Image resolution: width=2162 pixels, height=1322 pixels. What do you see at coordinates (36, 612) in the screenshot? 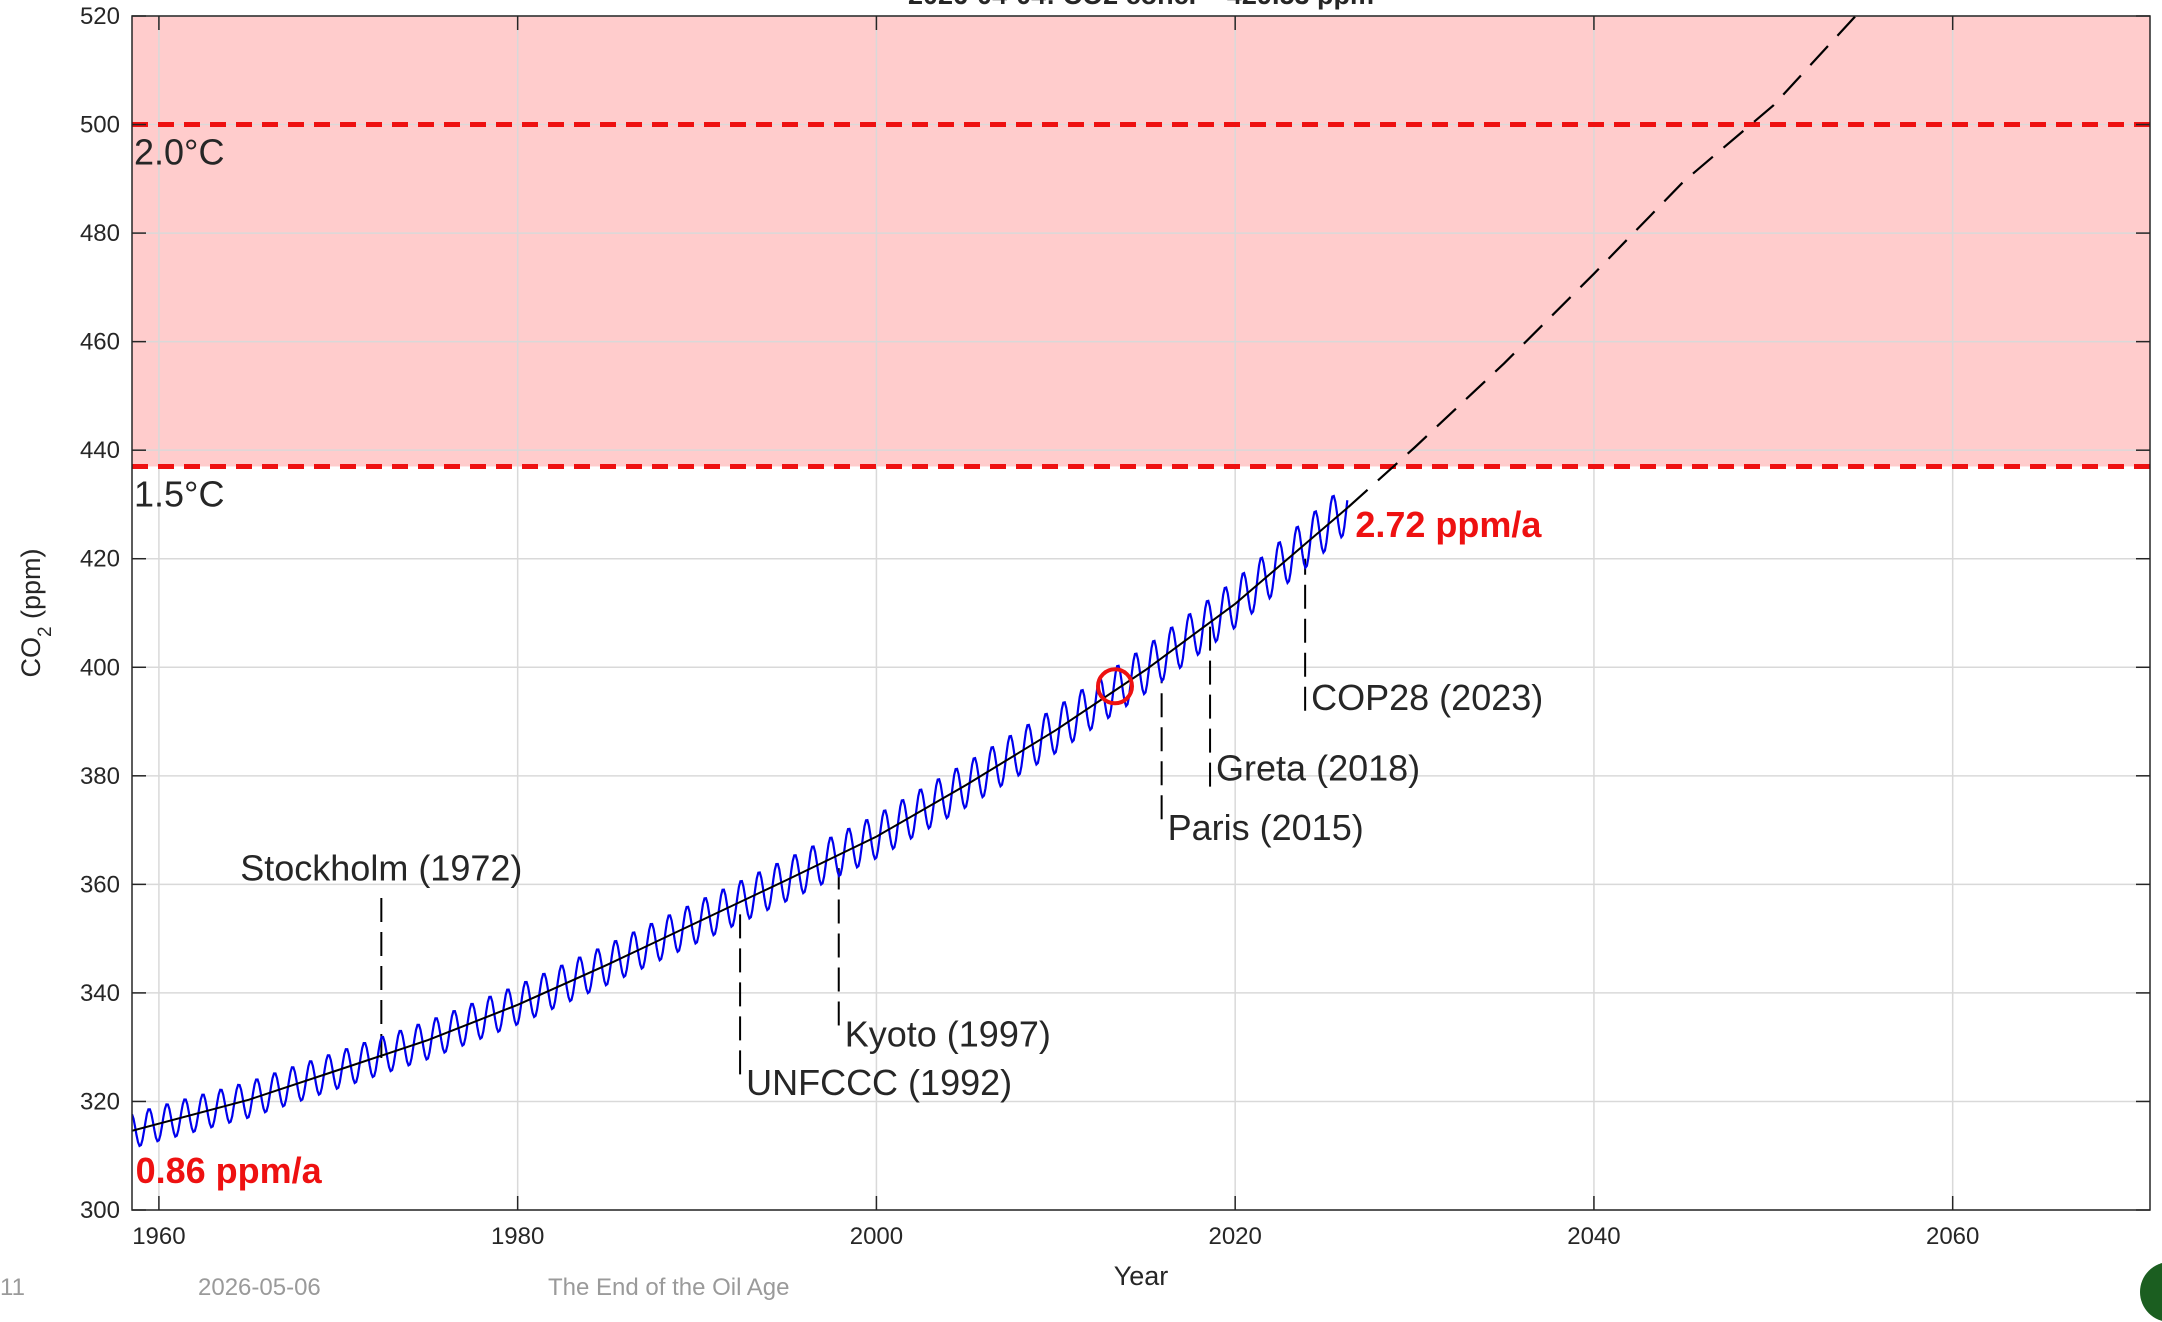
I see `y-axis-label: CO2 (ppm)` at bounding box center [36, 612].